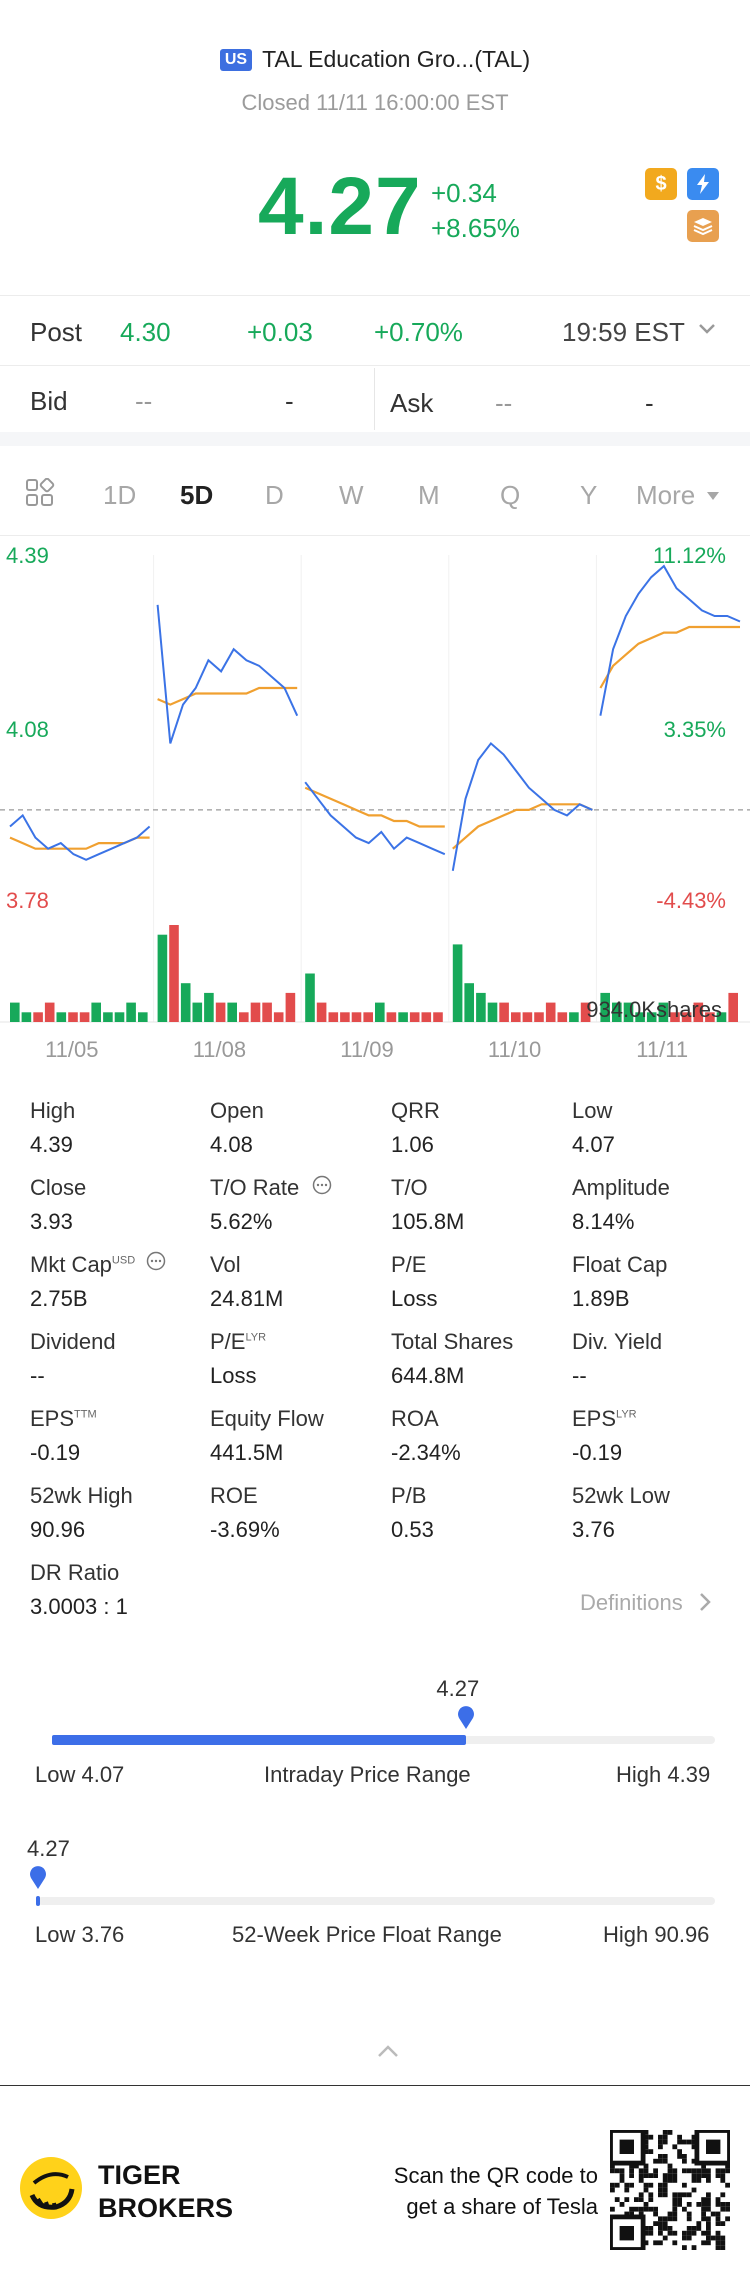 The width and height of the screenshot is (750, 2271). What do you see at coordinates (58, 1529) in the screenshot?
I see `stat-value: 90.96` at bounding box center [58, 1529].